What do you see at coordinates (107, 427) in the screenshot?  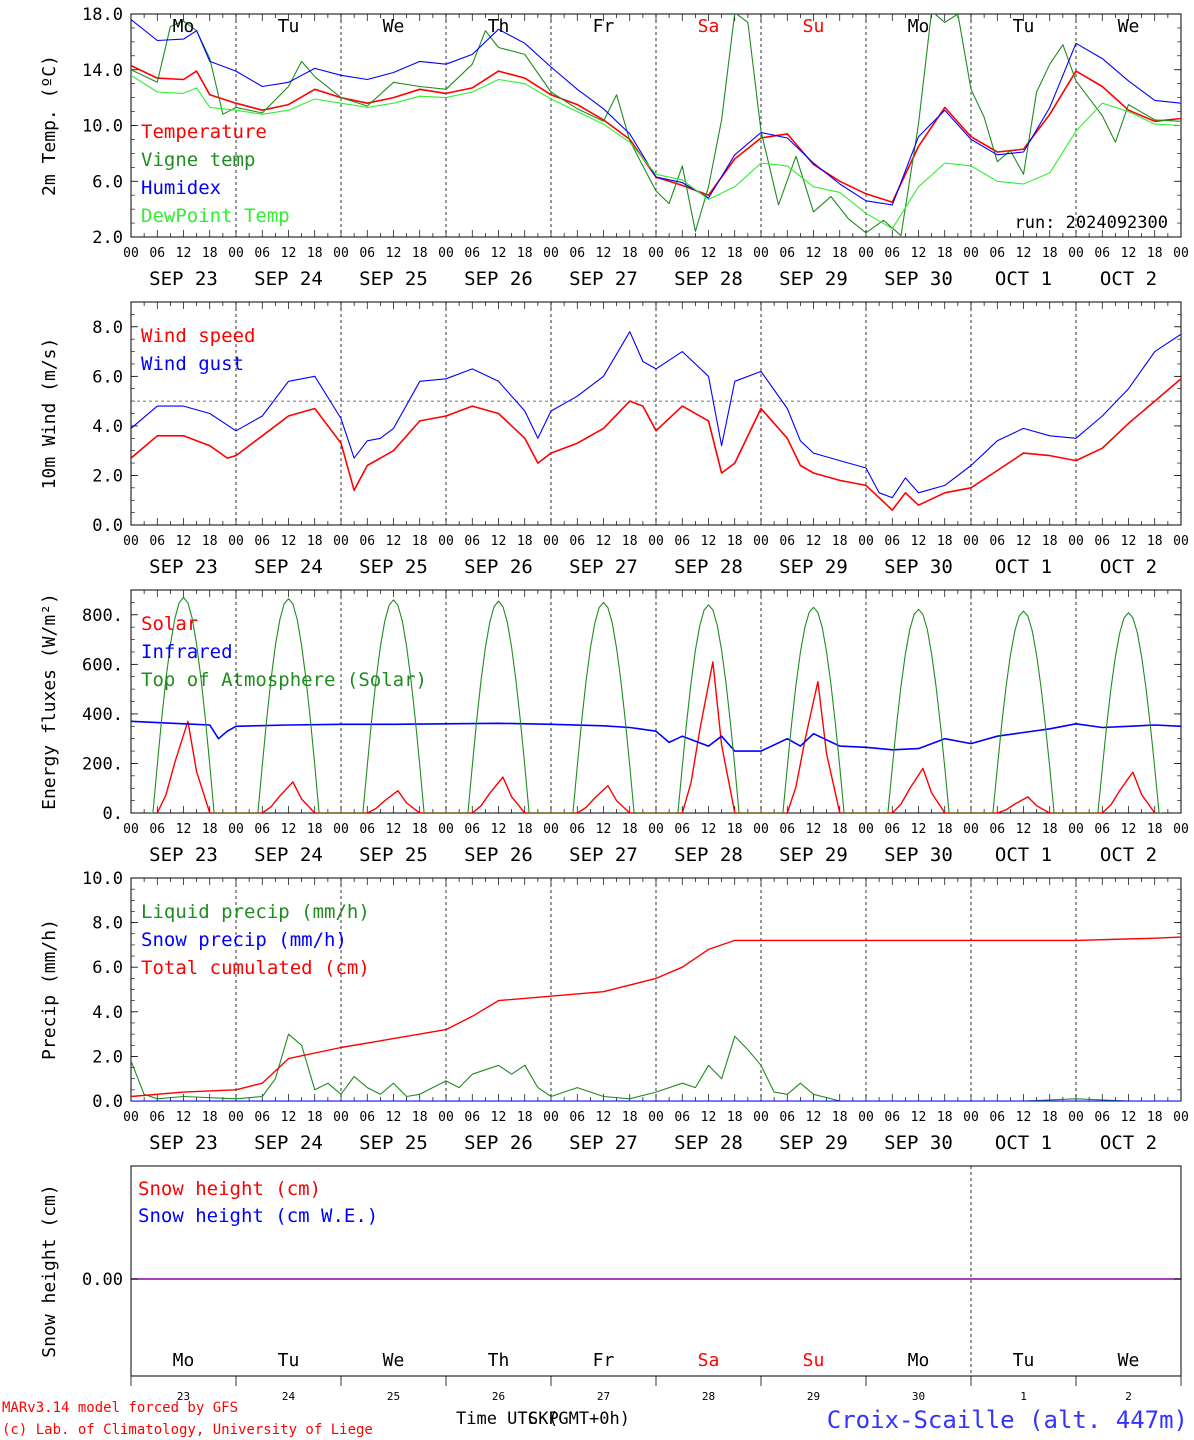 I see `y-tick-label: 4.0` at bounding box center [107, 427].